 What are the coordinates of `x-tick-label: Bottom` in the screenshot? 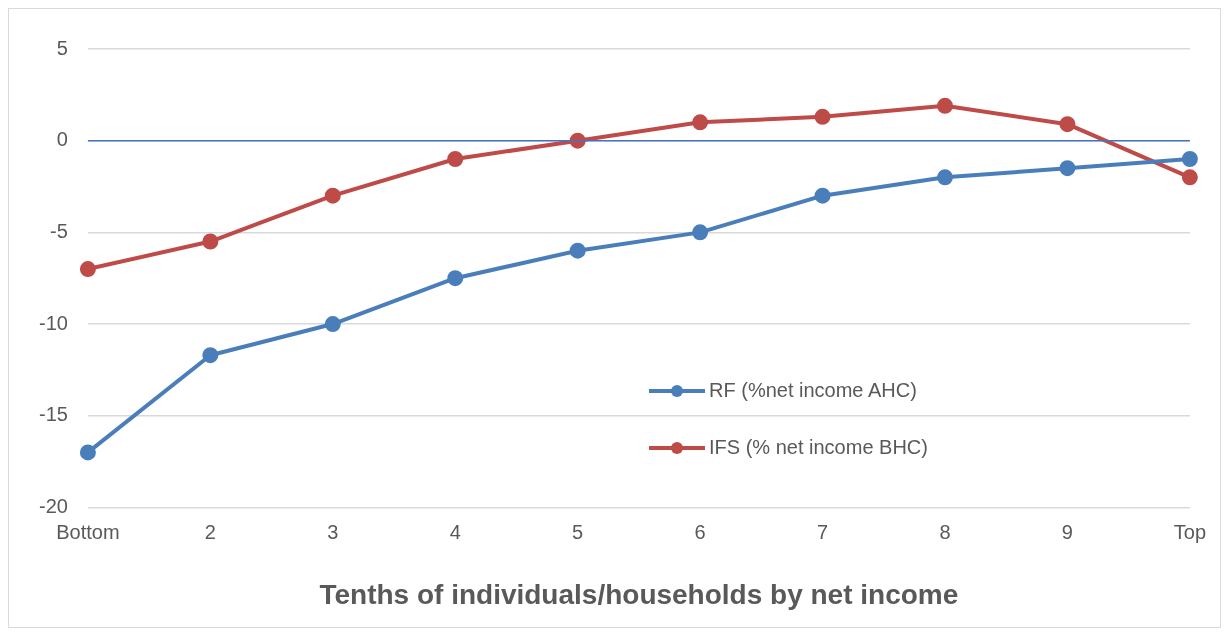 It's located at (88, 531).